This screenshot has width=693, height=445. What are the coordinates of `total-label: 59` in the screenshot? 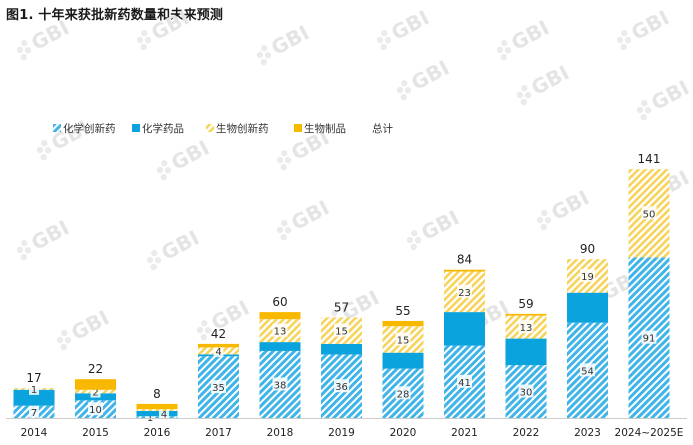 It's located at (525, 304).